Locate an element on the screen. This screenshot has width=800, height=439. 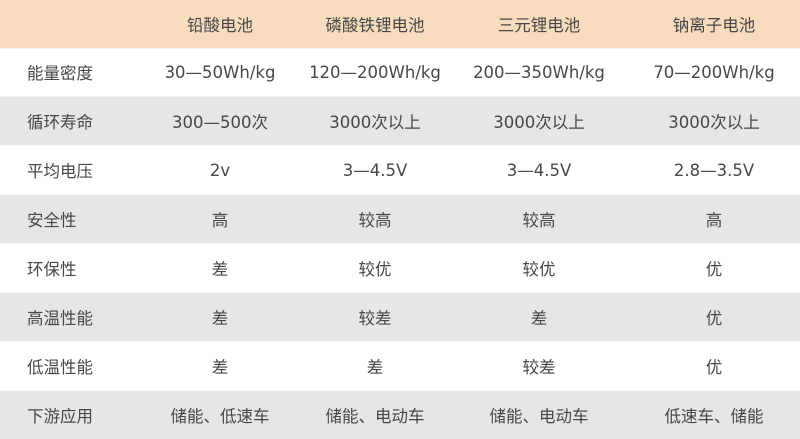
table-cell: 低速车、储能 is located at coordinates (714, 416).